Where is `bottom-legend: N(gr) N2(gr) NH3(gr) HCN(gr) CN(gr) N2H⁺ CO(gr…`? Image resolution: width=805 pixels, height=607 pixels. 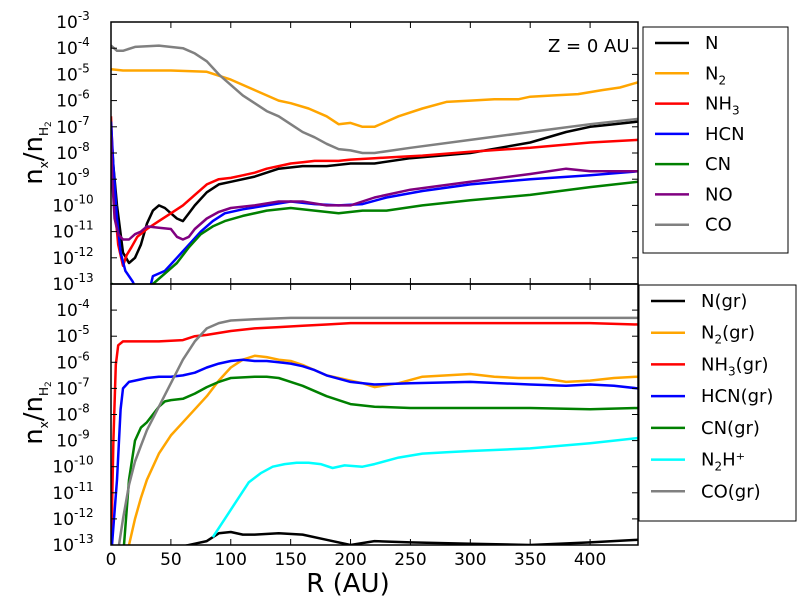 bottom-legend: N(gr) N2(gr) NH3(gr) HCN(gr) CN(gr) N2H⁺ CO(gr… is located at coordinates (717, 403).